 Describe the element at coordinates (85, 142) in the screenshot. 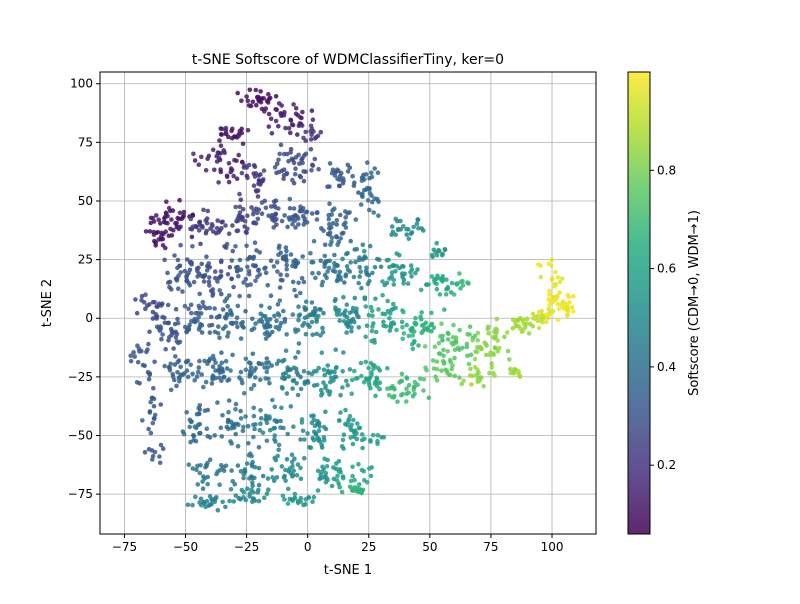

I see `y-tick-label: 75` at that location.